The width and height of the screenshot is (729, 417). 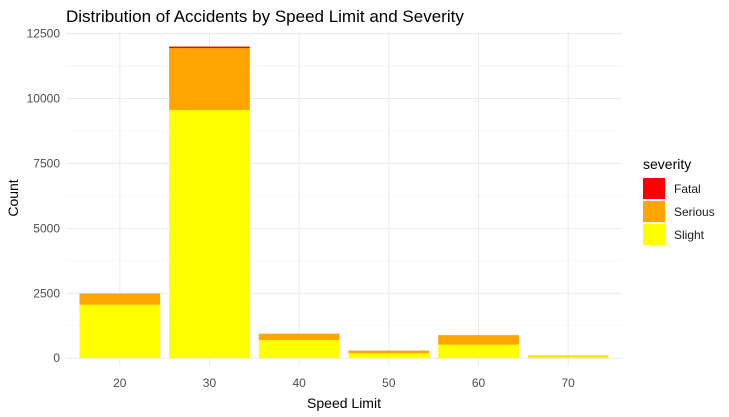 What do you see at coordinates (479, 383) in the screenshot?
I see `x-tick-label: 60` at bounding box center [479, 383].